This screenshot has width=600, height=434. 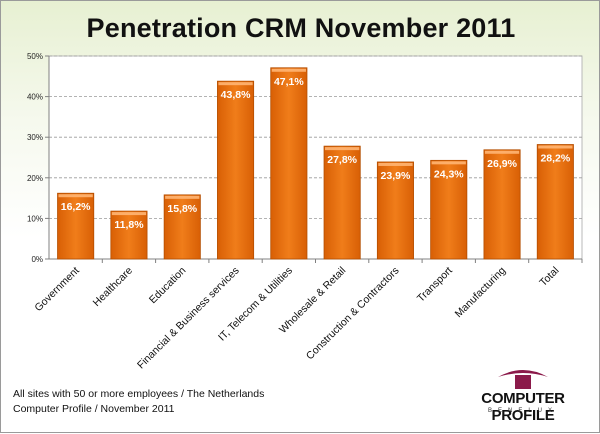 What do you see at coordinates (301, 28) in the screenshot?
I see `chart-title: Penetration CRM November 2011` at bounding box center [301, 28].